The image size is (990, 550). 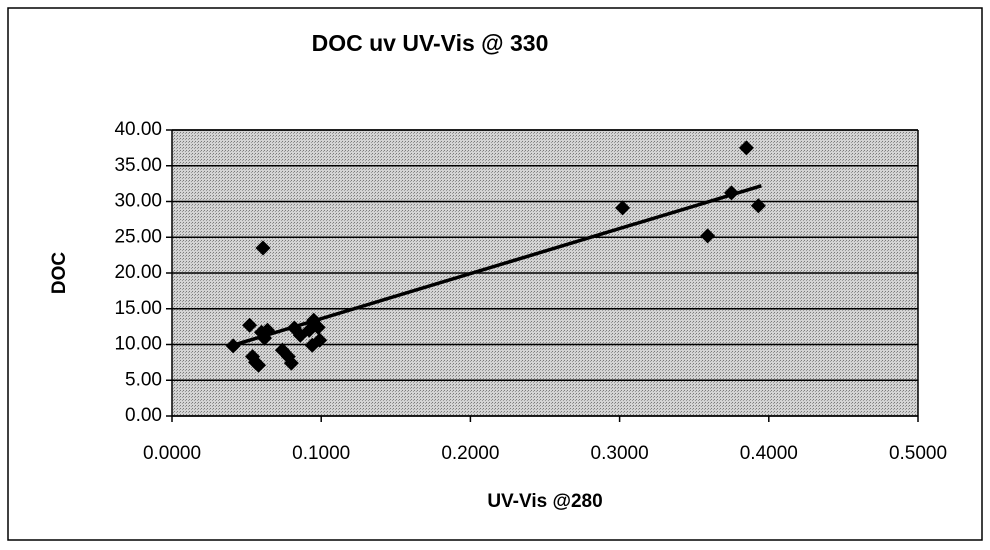 I want to click on x-axis-label: UV-Vis @280, so click(x=544, y=501).